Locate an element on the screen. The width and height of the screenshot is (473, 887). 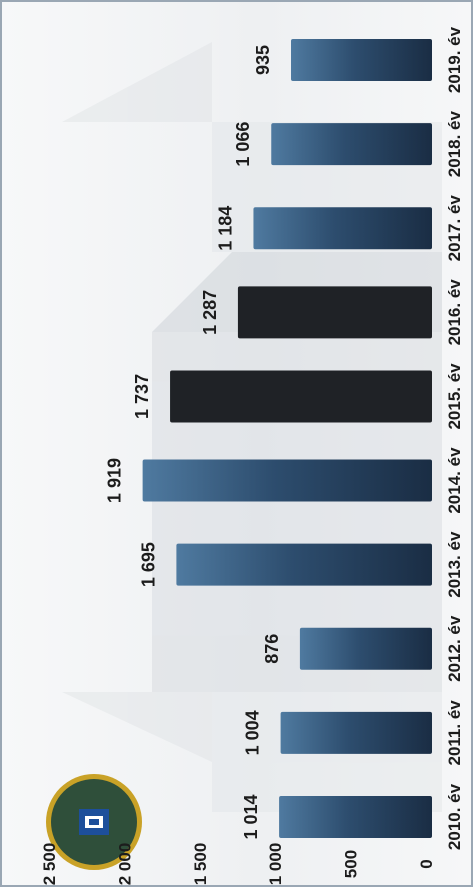
value-label: 1 695 is located at coordinates (148, 564).